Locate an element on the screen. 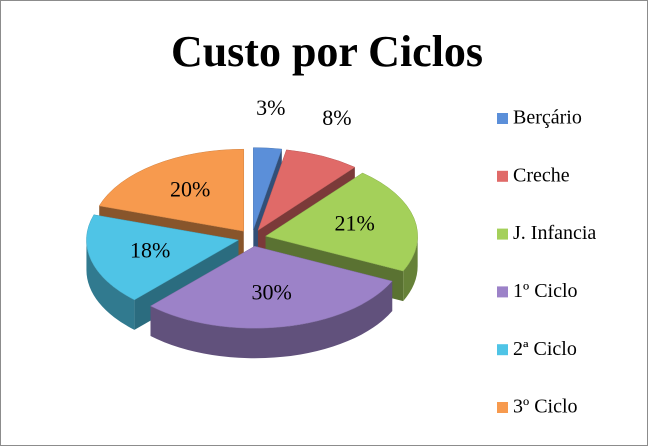 This screenshot has height=446, width=648. legend-label: Berçário is located at coordinates (547, 118).